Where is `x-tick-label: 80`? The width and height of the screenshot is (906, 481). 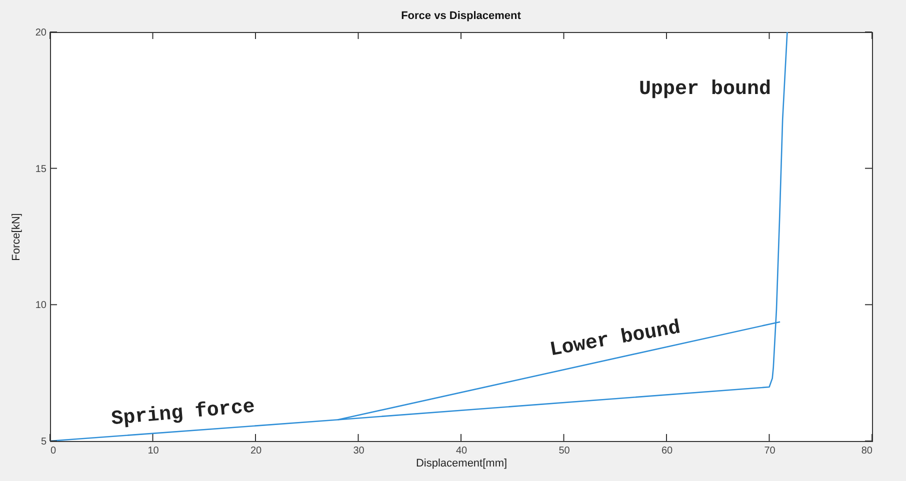
x-tick-label: 80 is located at coordinates (867, 451).